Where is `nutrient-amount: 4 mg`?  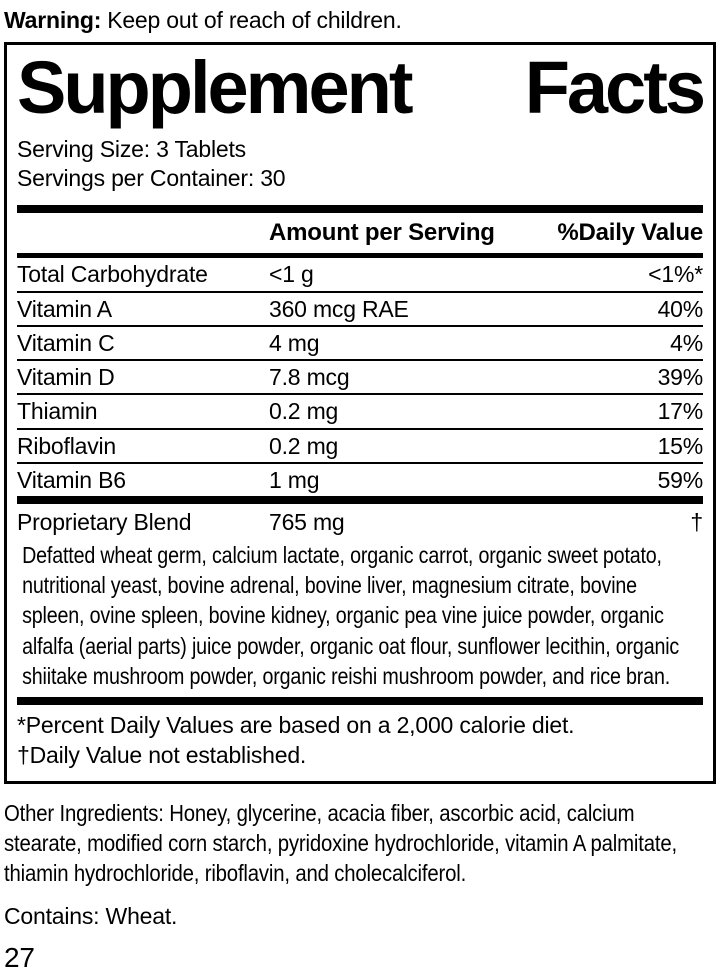 nutrient-amount: 4 mg is located at coordinates (294, 342).